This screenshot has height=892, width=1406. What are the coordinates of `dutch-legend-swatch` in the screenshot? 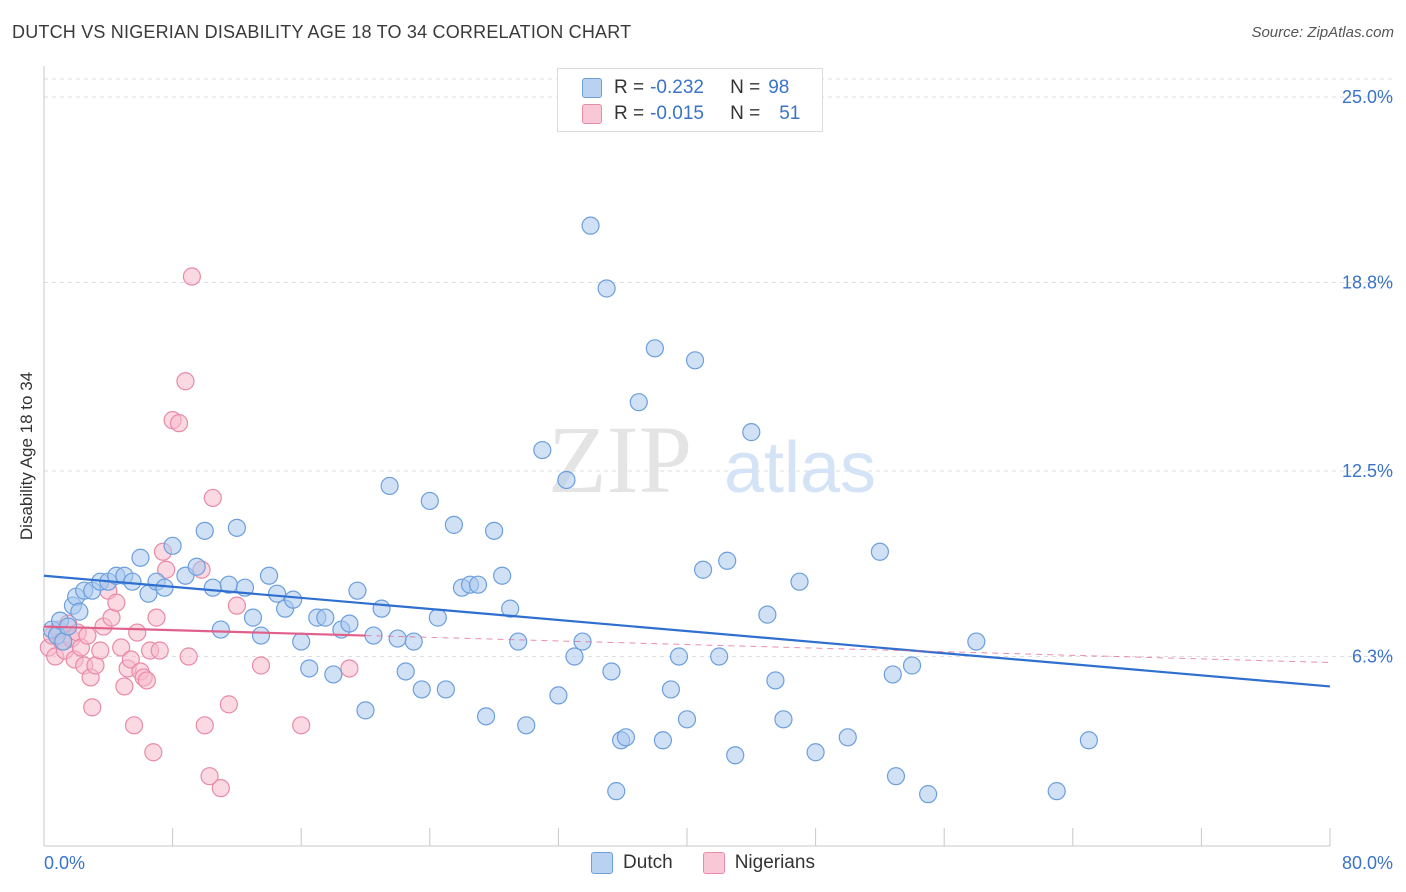 It's located at (602, 863).